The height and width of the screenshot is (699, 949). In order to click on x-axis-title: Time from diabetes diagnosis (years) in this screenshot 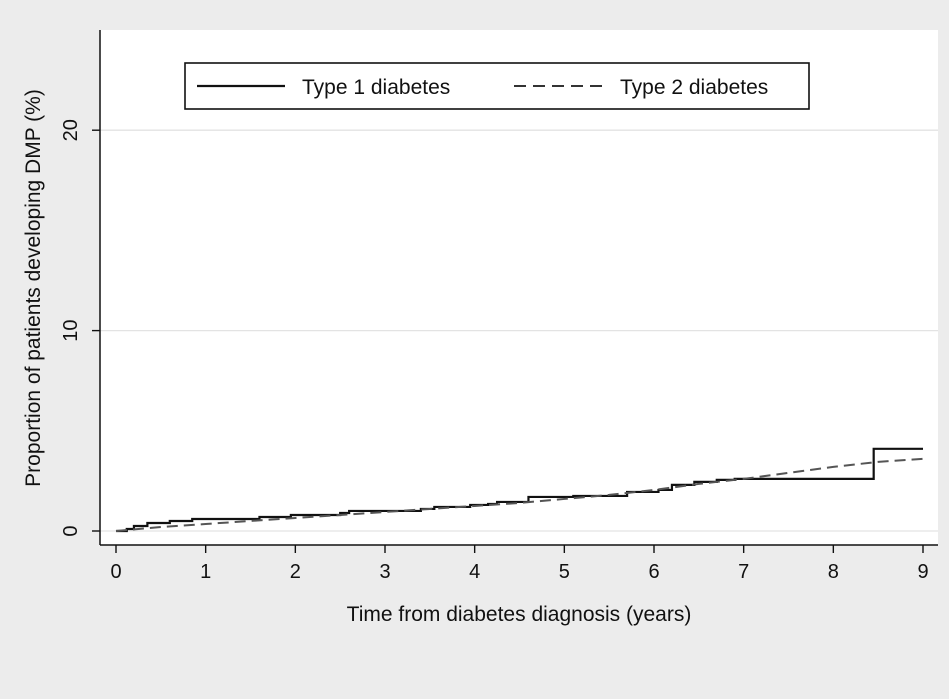, I will do `click(519, 614)`.